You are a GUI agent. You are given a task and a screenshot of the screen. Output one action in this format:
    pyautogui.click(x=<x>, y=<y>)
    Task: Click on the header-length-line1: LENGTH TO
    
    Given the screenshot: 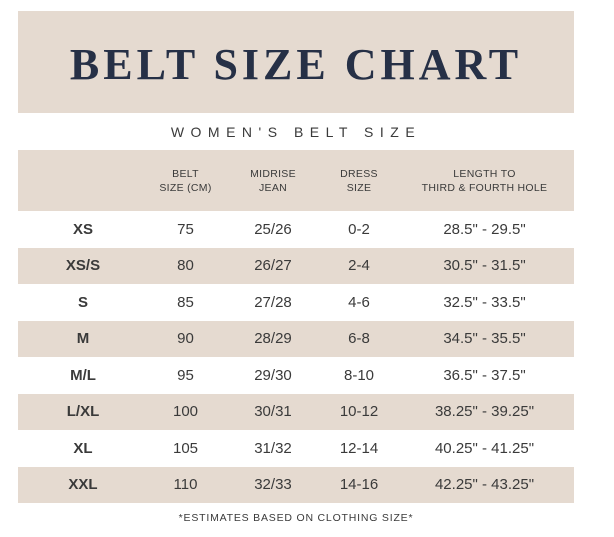 What is the action you would take?
    pyautogui.click(x=484, y=173)
    